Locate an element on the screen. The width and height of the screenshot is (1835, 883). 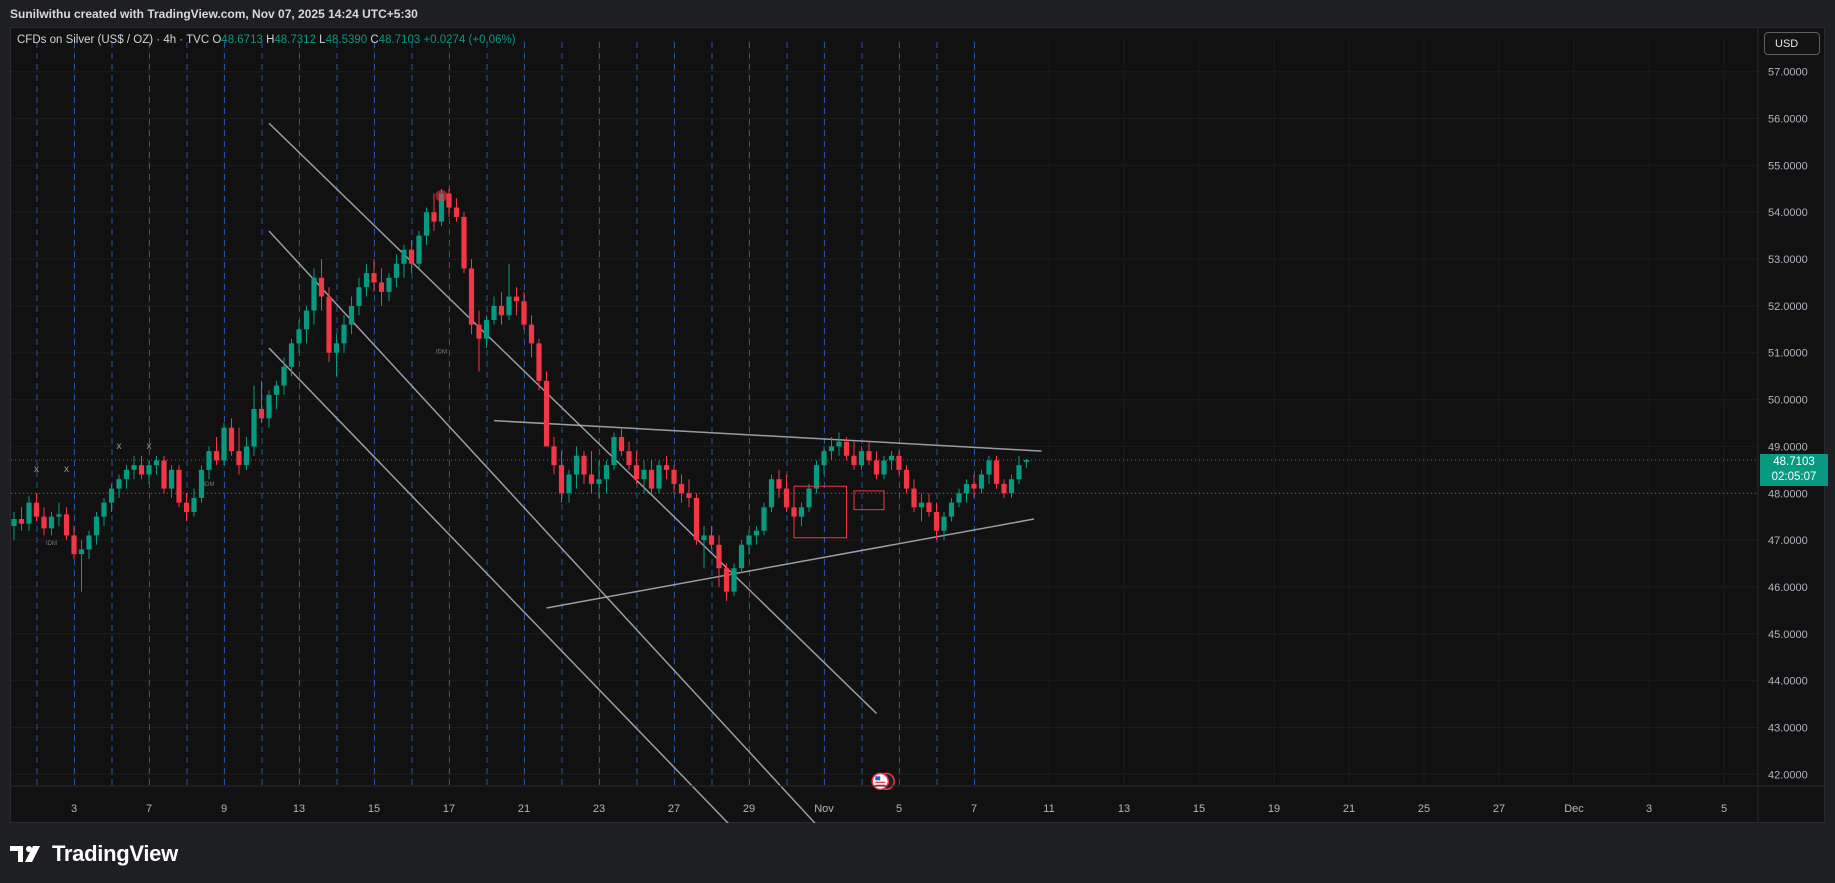
x-tick-label: 5 is located at coordinates (899, 809).